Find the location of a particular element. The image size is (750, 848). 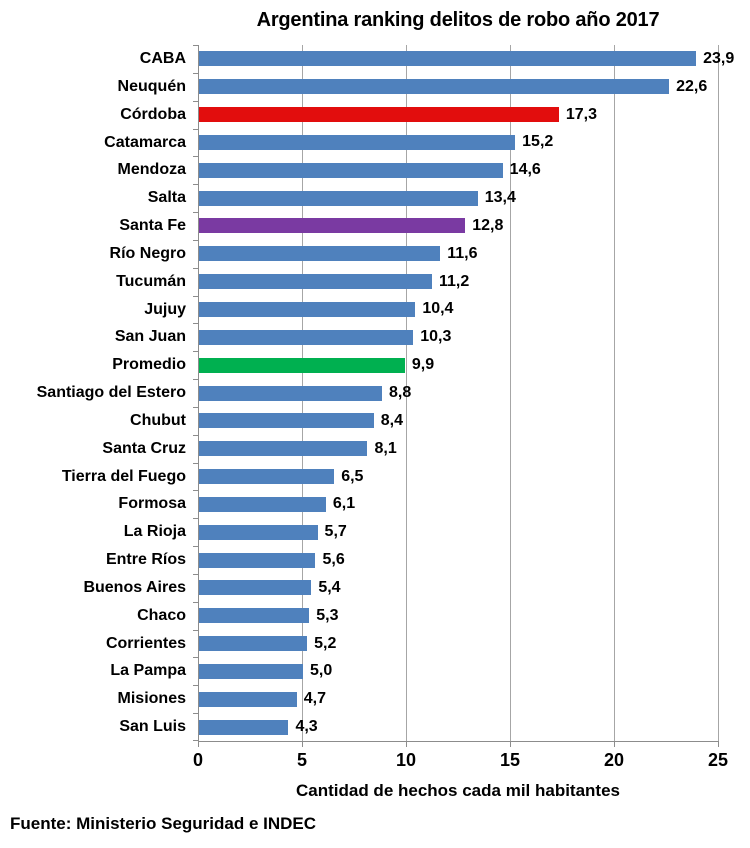

category-label: San Luis is located at coordinates (152, 727).